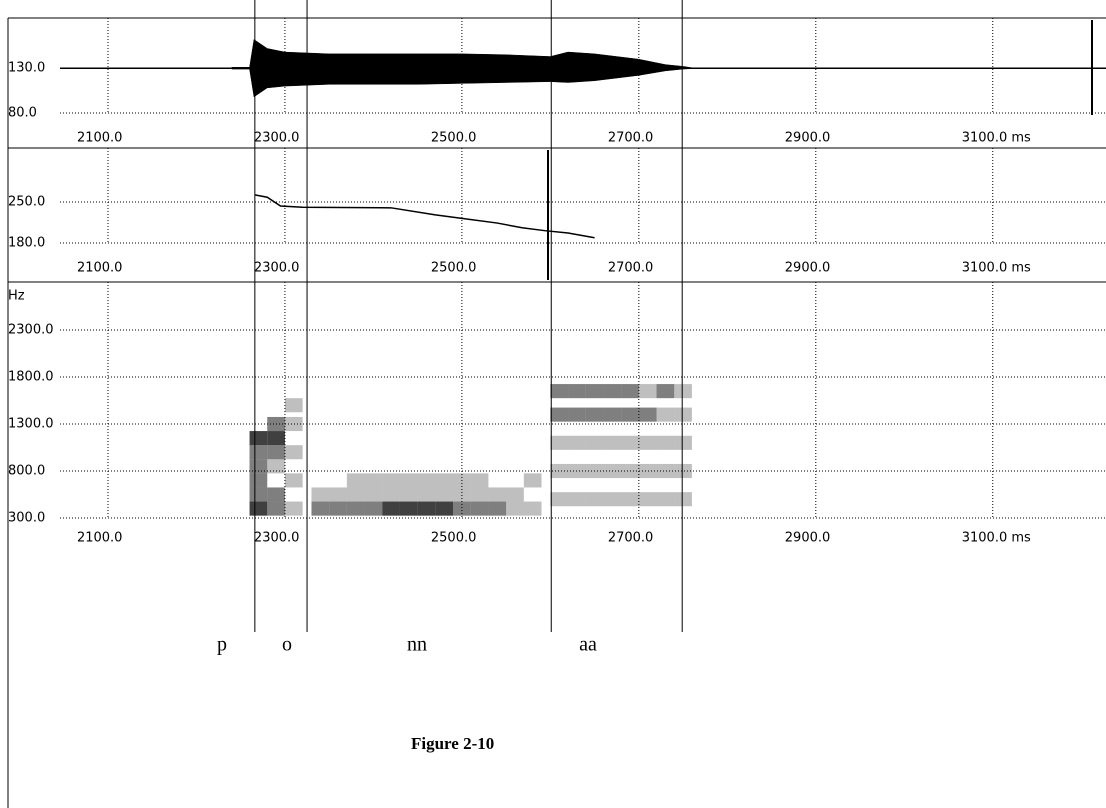 The image size is (1106, 808). Describe the element at coordinates (287, 645) in the screenshot. I see `segment-label: o` at that location.